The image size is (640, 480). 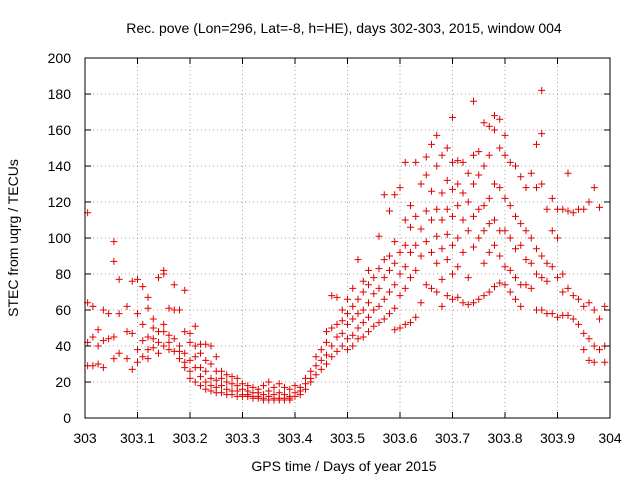 What do you see at coordinates (60, 166) in the screenshot?
I see `y-tick-label: 140` at bounding box center [60, 166].